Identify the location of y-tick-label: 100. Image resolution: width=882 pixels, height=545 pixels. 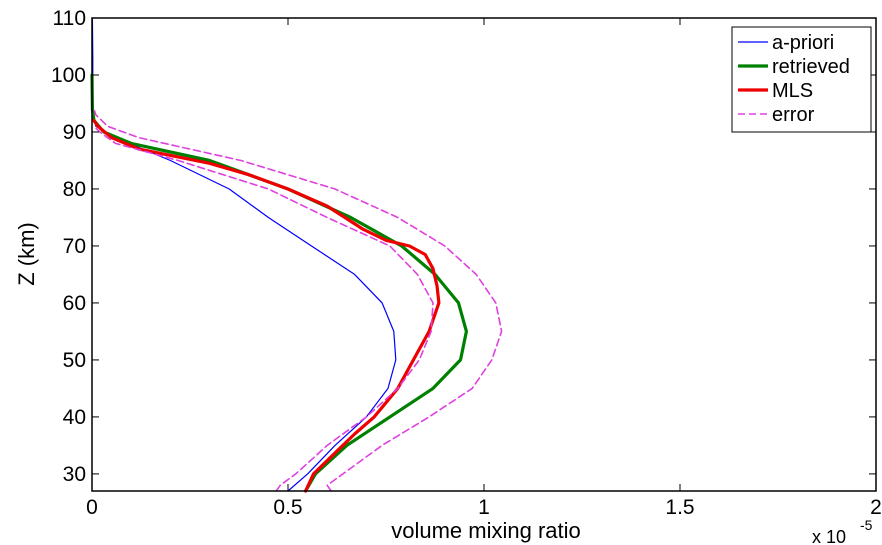
(68, 75).